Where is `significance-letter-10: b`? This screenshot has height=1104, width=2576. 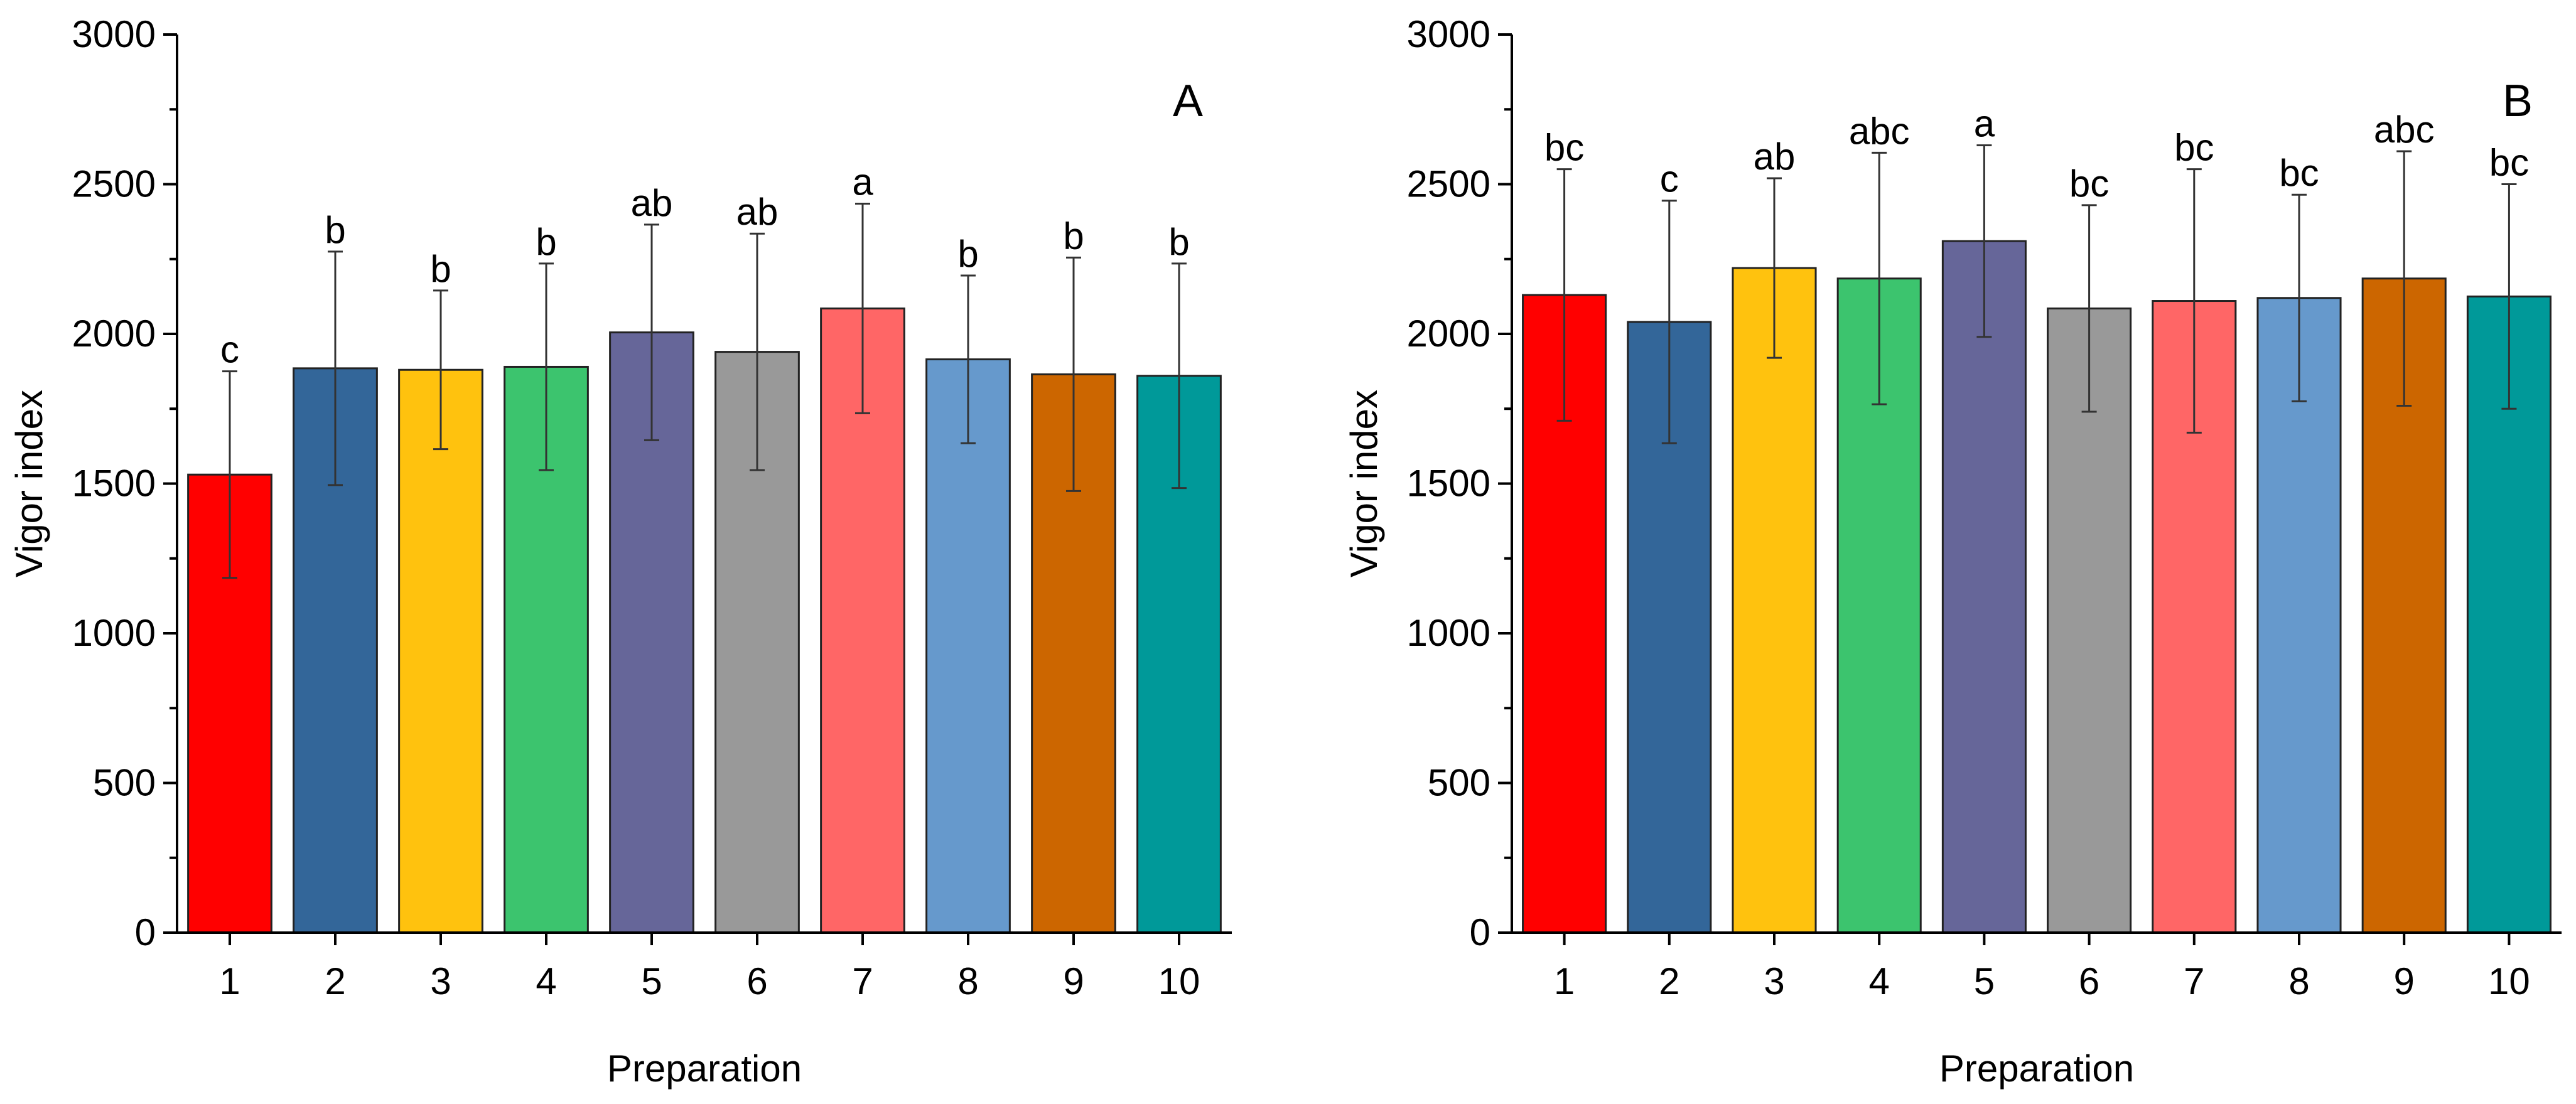 significance-letter-10: b is located at coordinates (1178, 242).